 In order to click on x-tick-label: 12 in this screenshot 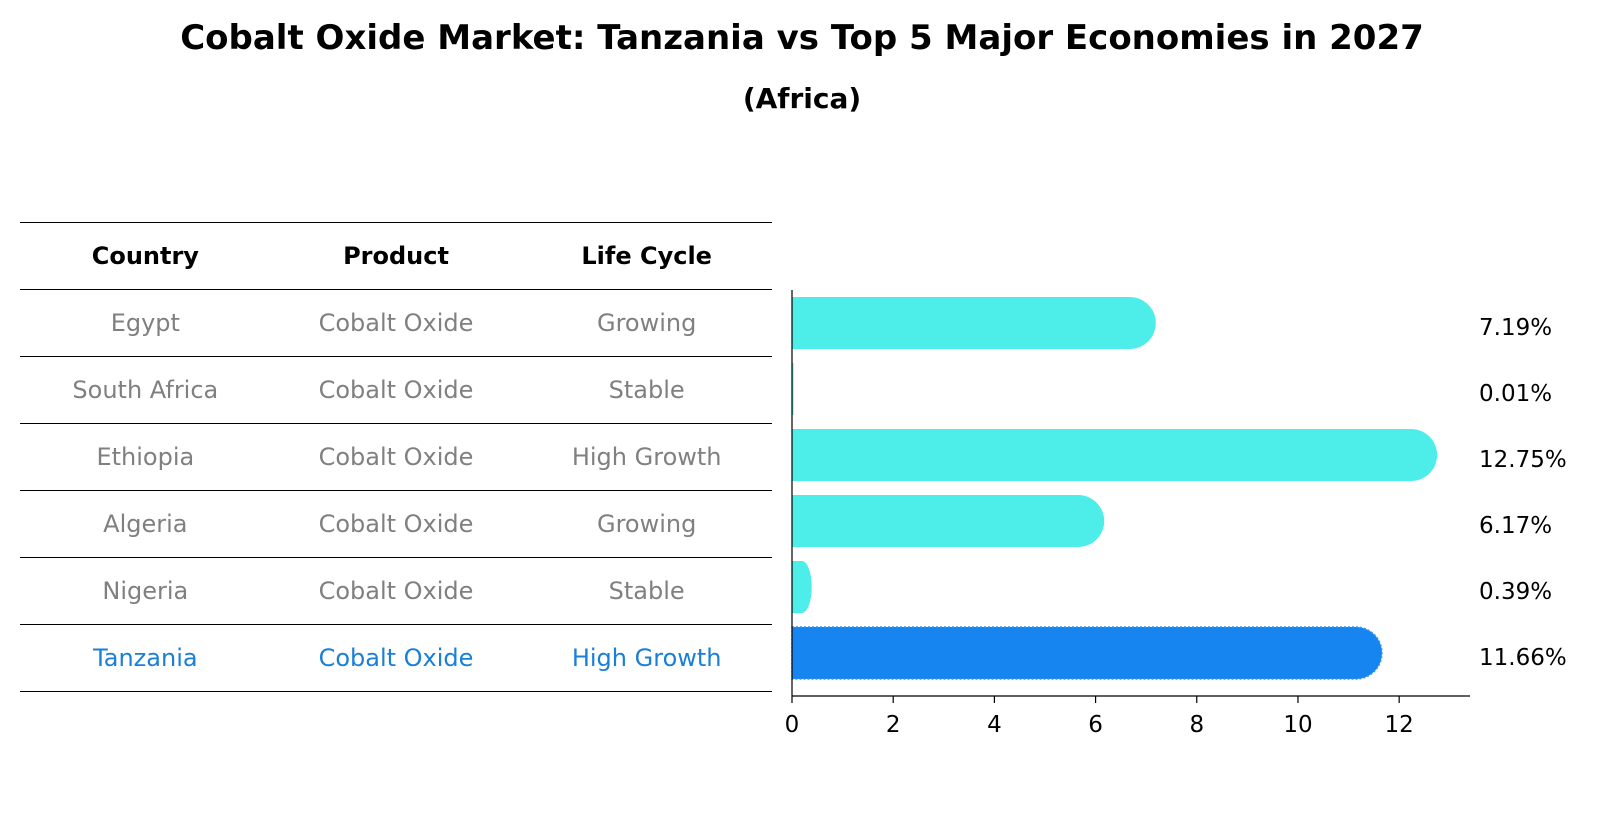, I will do `click(1399, 725)`.